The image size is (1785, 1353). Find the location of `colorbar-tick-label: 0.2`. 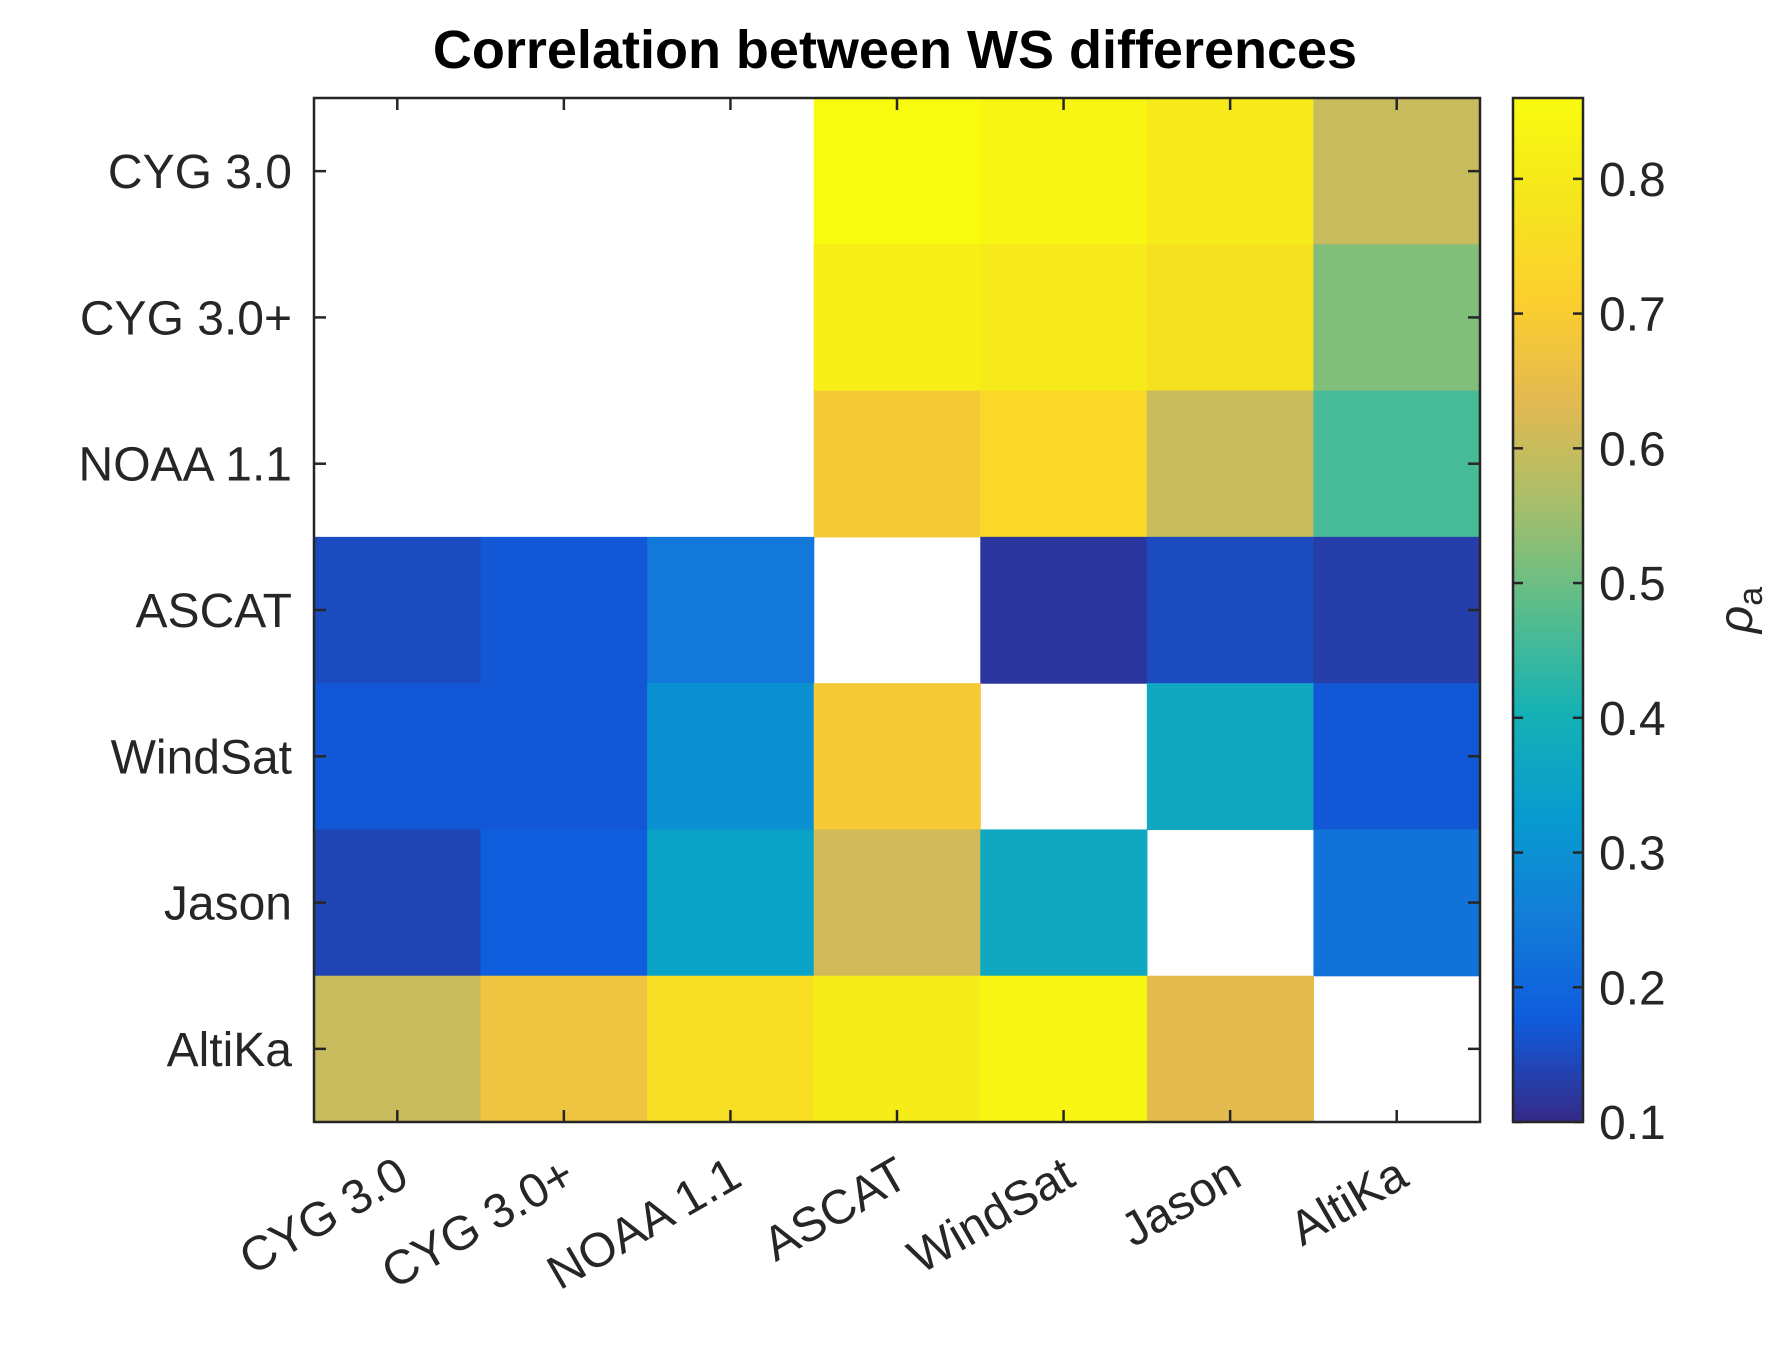

colorbar-tick-label: 0.2 is located at coordinates (1632, 988).